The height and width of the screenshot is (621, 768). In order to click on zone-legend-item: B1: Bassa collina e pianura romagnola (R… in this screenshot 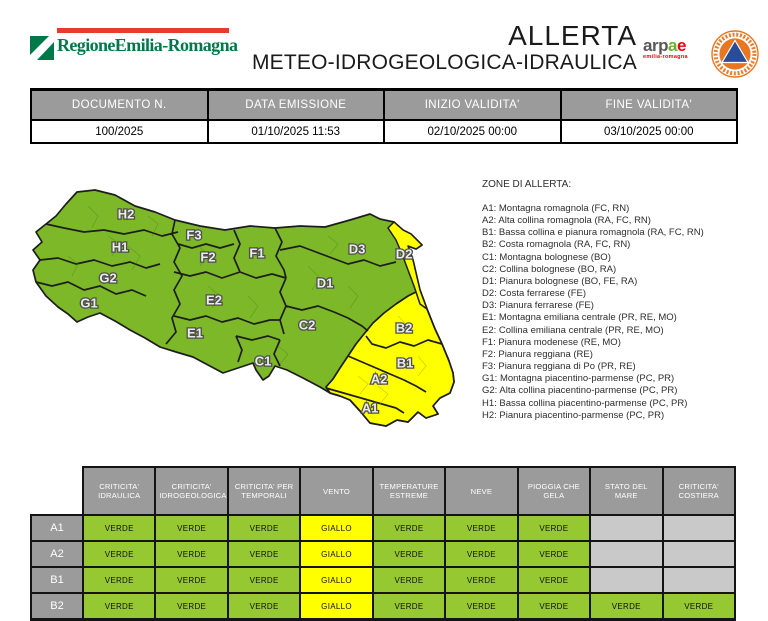, I will do `click(593, 233)`.